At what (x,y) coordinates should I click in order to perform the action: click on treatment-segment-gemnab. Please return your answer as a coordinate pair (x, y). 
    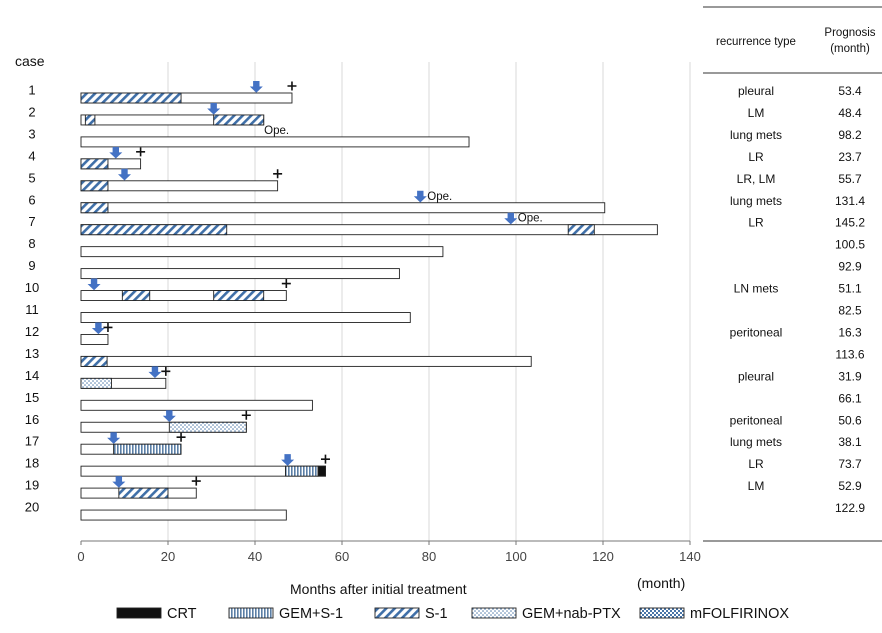
    Looking at the image, I should click on (207, 427).